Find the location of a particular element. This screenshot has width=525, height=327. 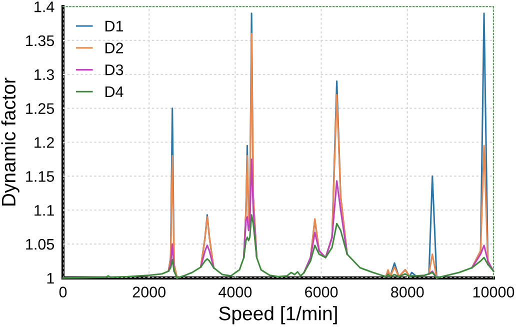

y-axis-title: Dynamic factor is located at coordinates (10, 142).